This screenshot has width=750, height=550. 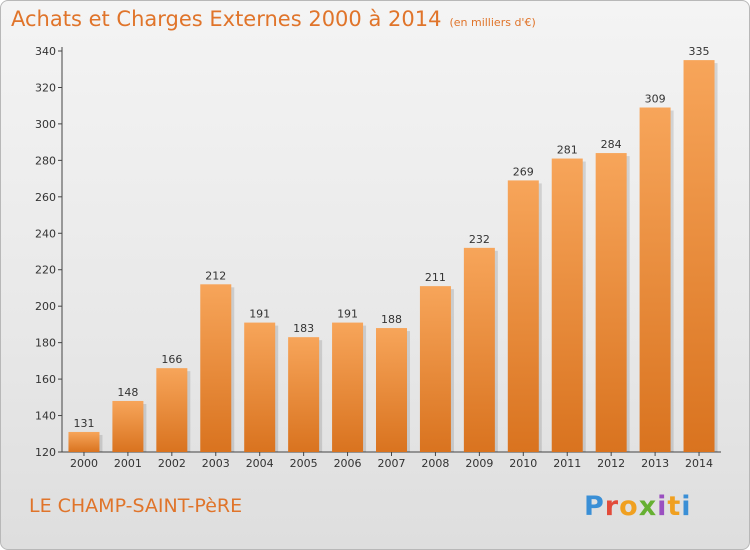 What do you see at coordinates (523, 171) in the screenshot?
I see `bar-value-label: 269` at bounding box center [523, 171].